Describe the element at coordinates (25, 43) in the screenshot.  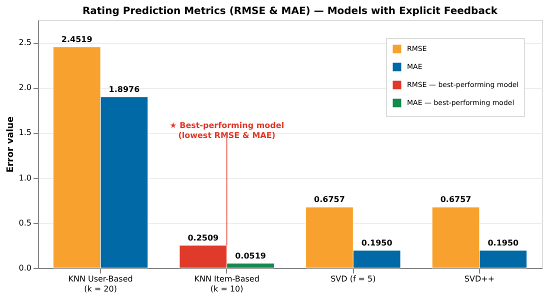
I see `y-tick-label: 2.5` at that location.